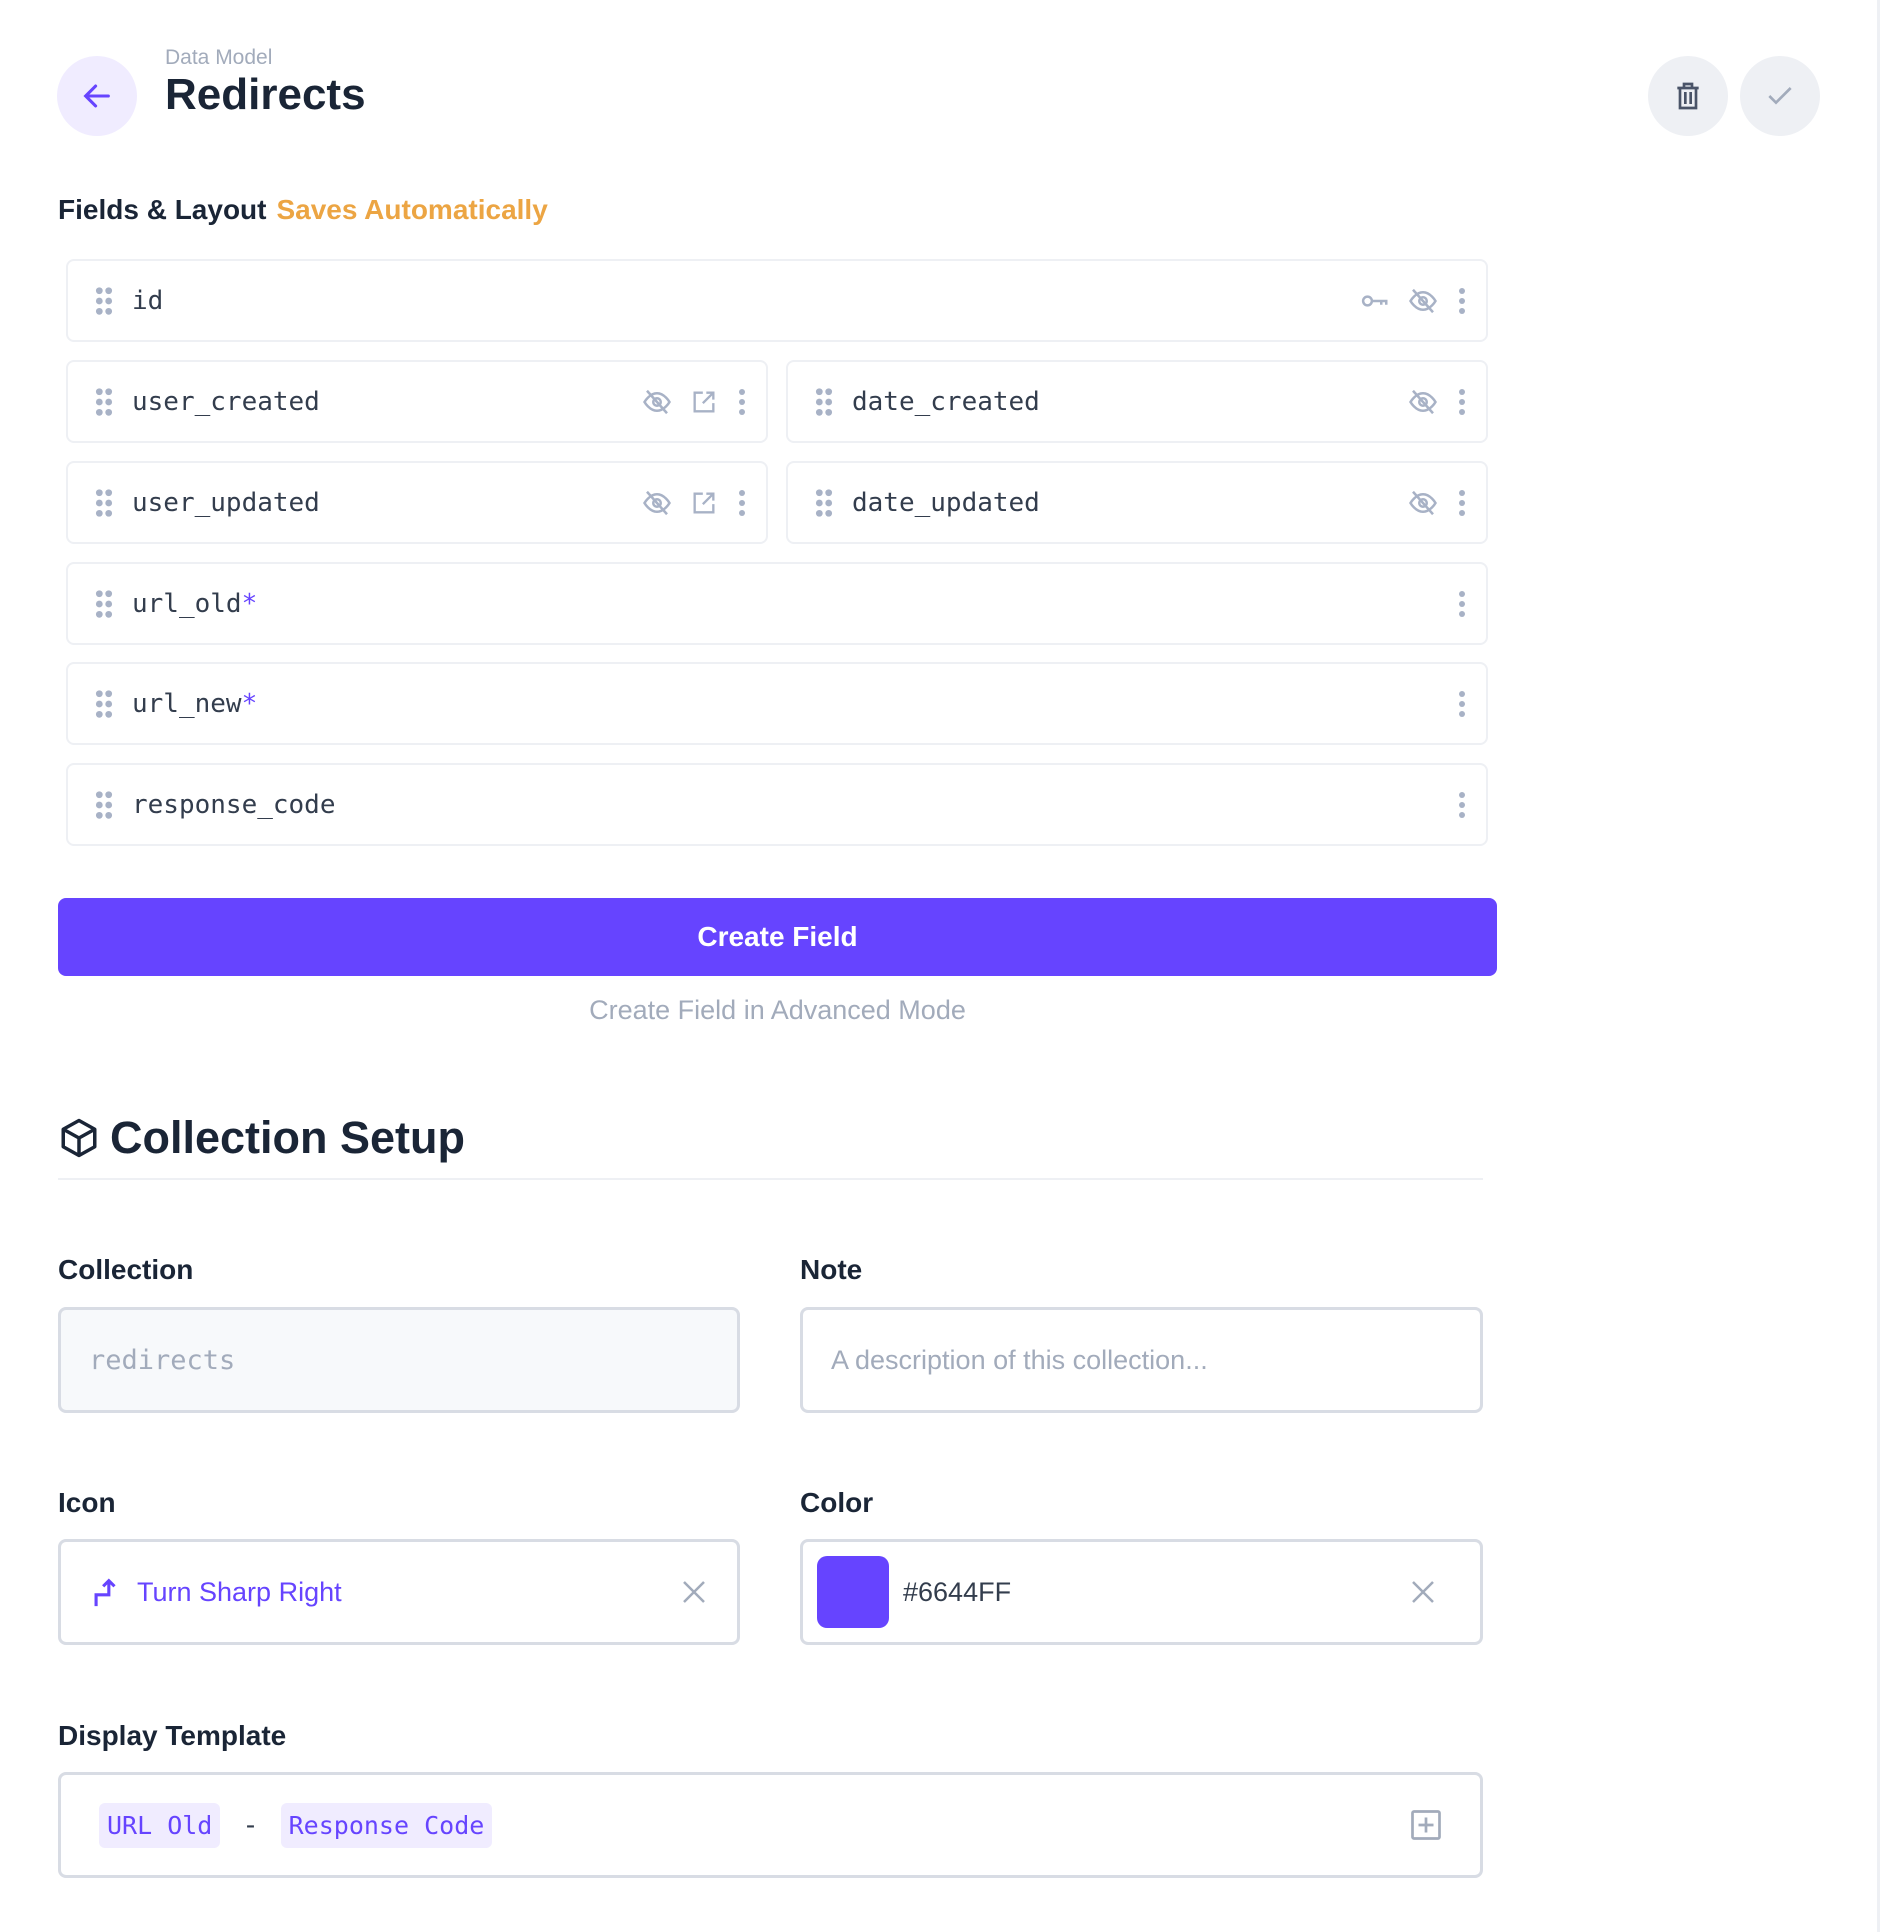  Describe the element at coordinates (172, 1735) in the screenshot. I see `display-template-label: Display Template` at that location.